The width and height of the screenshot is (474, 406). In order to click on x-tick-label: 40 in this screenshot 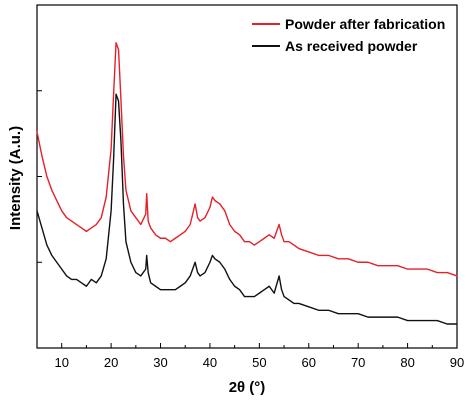, I will do `click(210, 362)`.